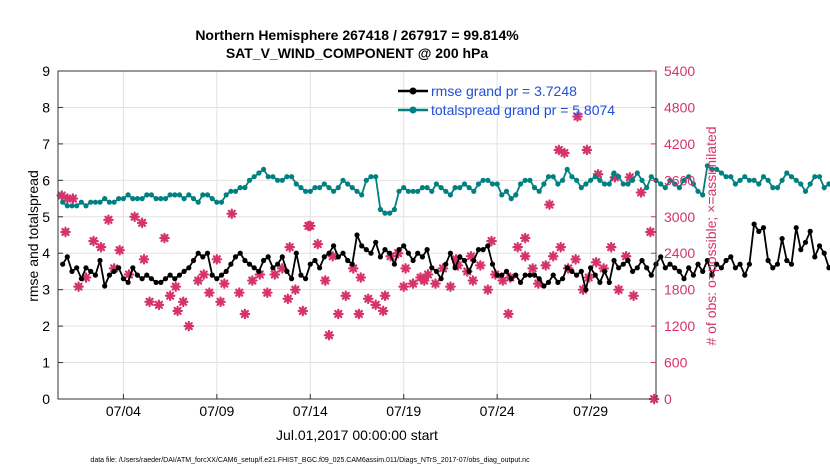  What do you see at coordinates (413, 110) in the screenshot?
I see `legend-spread-marker` at bounding box center [413, 110].